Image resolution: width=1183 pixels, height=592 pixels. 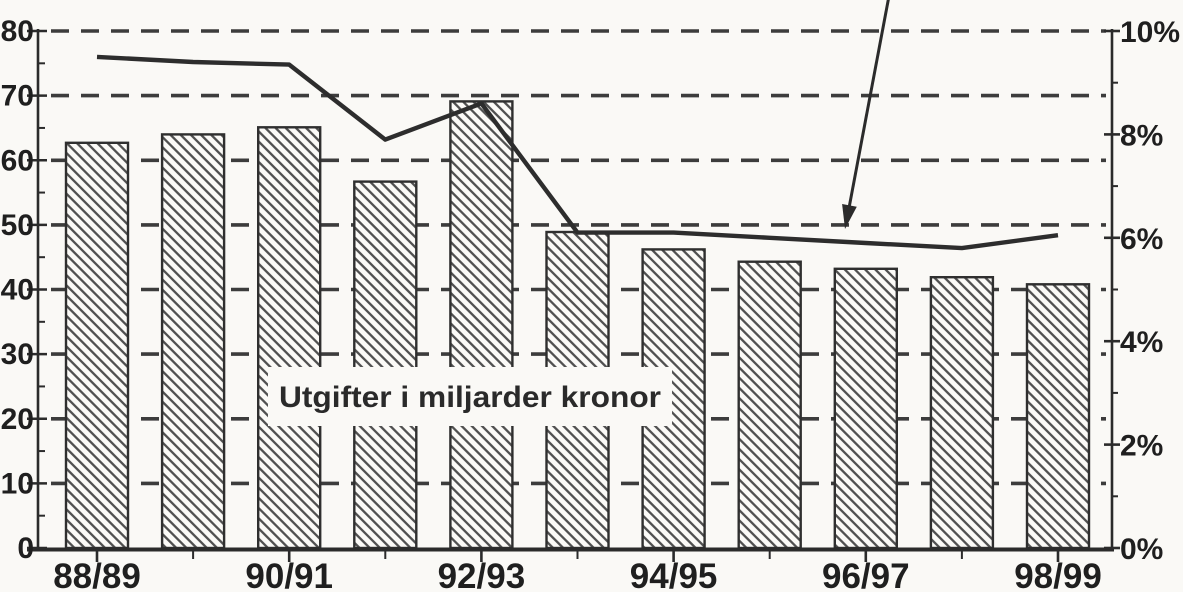 What do you see at coordinates (1058, 574) in the screenshot?
I see `x-axis-tick-label: 98/99` at bounding box center [1058, 574].